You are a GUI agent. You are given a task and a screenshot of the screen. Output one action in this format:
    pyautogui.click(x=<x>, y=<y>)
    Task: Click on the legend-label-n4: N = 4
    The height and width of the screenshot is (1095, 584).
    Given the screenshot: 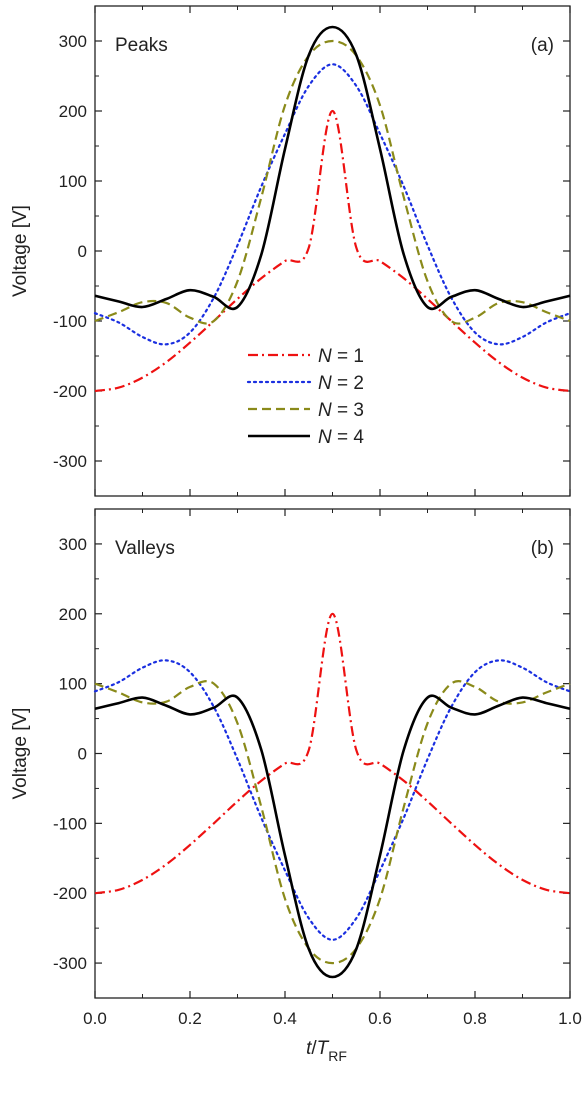 What is the action you would take?
    pyautogui.click(x=341, y=437)
    